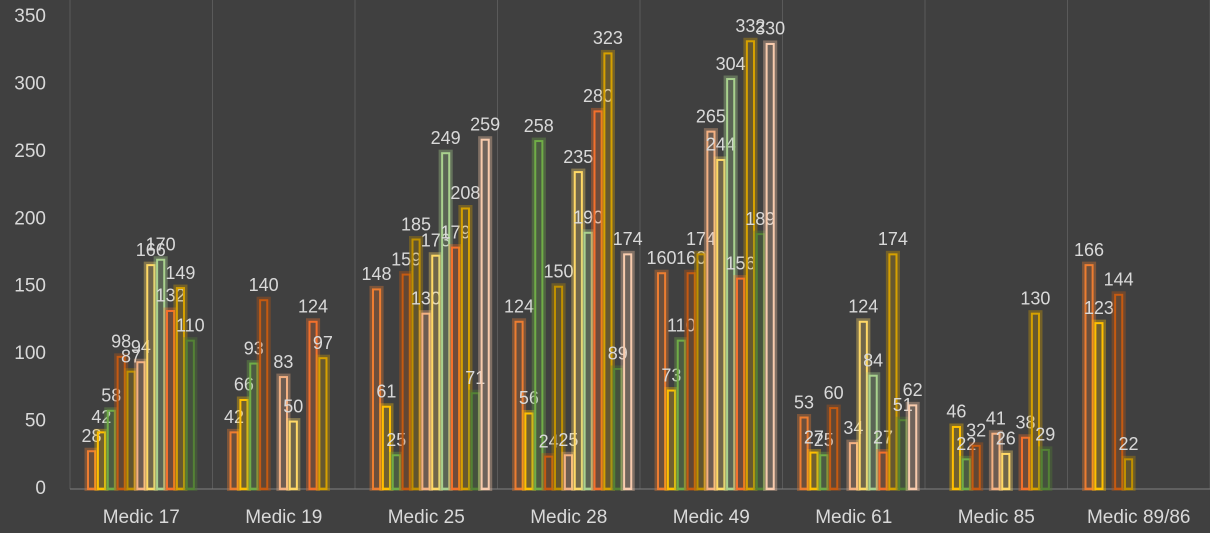 The height and width of the screenshot is (533, 1210). Describe the element at coordinates (456, 232) in the screenshot. I see `value-label: 179` at that location.